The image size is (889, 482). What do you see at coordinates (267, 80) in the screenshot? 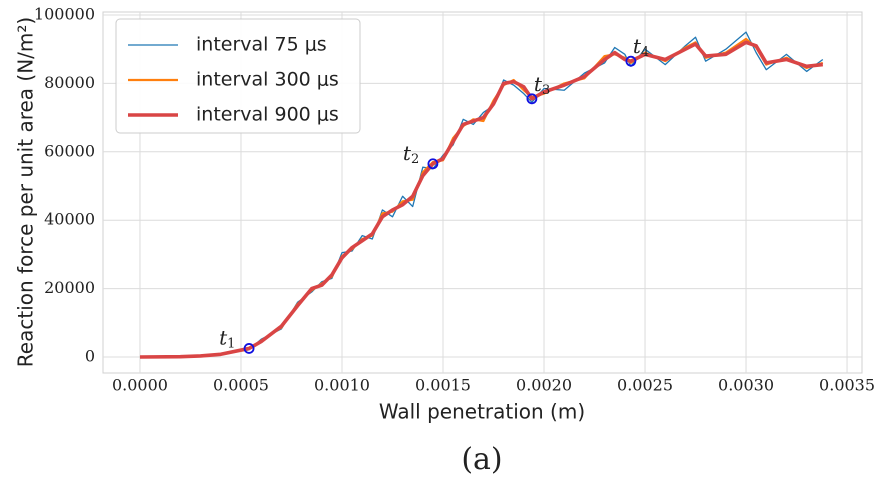
I see `legend-label: interval 300 μs` at bounding box center [267, 80].